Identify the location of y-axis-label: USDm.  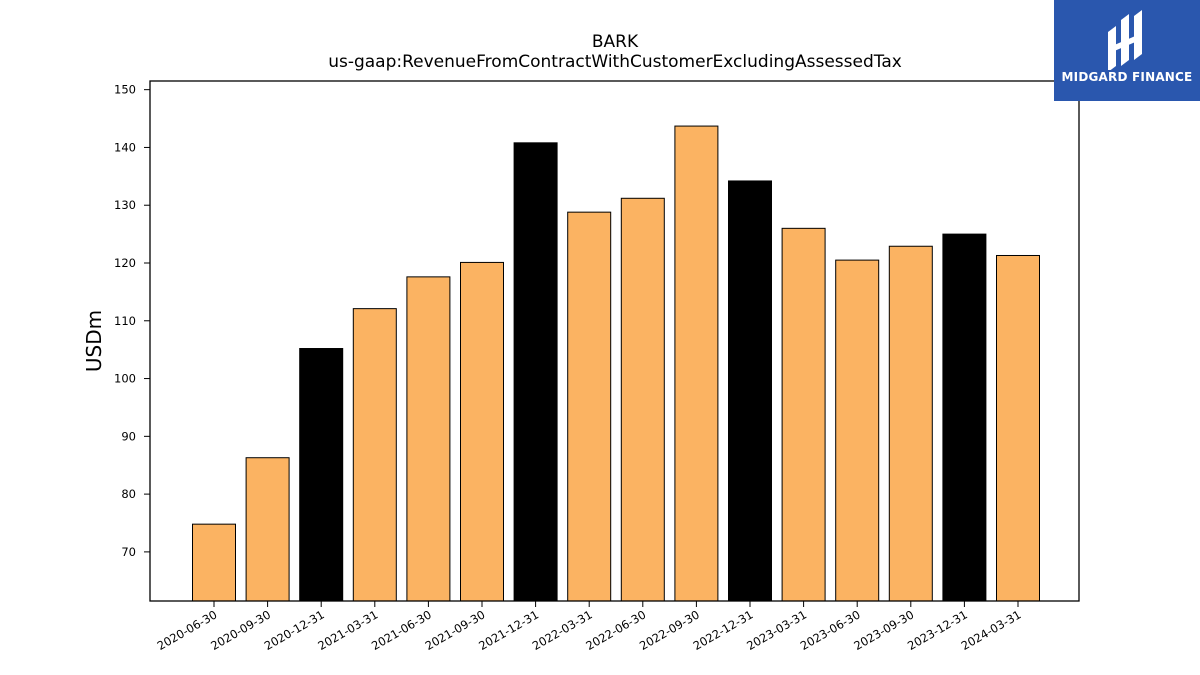
(94, 341).